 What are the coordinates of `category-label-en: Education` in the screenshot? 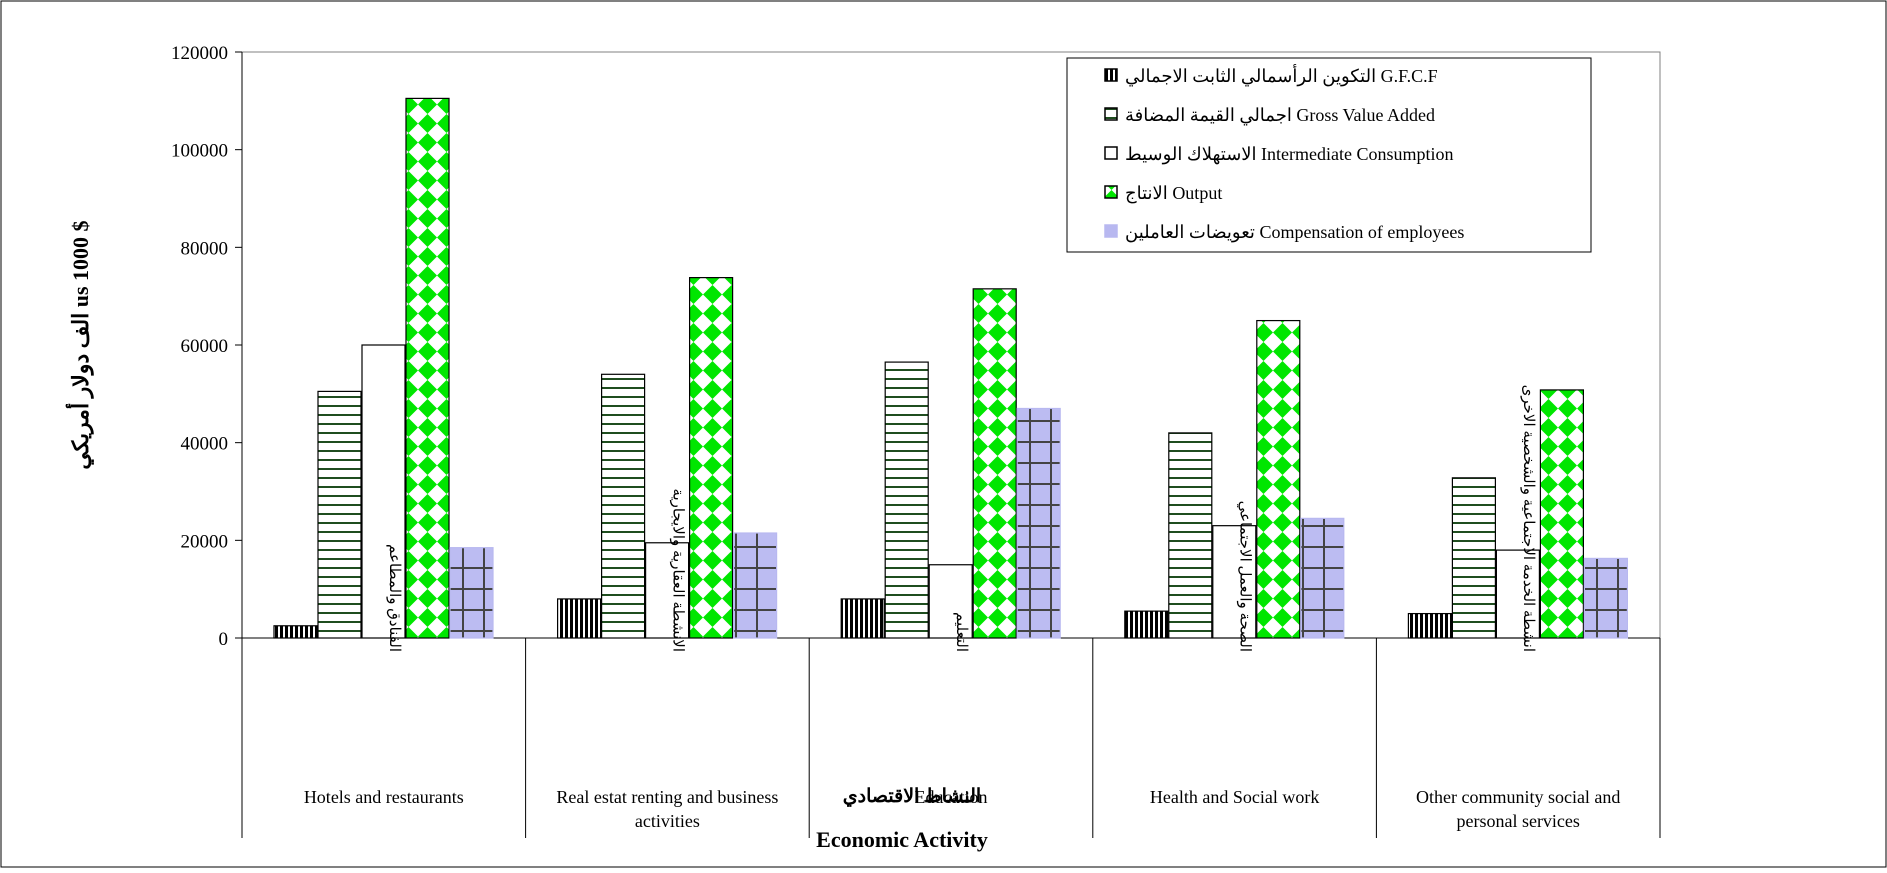 It's located at (951, 797).